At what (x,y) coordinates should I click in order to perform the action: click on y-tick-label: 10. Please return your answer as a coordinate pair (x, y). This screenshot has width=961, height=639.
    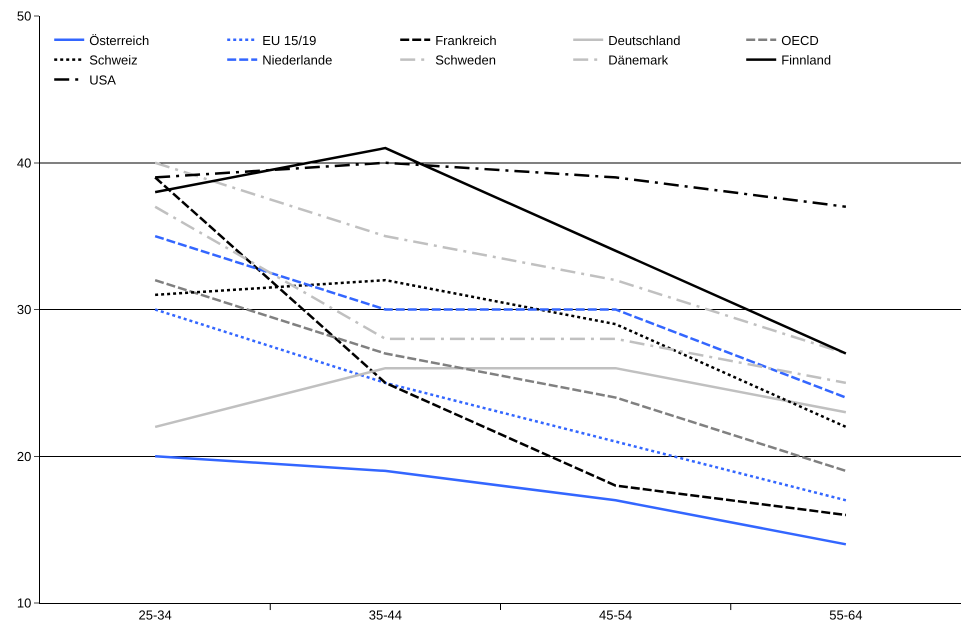
    Looking at the image, I should click on (24, 603).